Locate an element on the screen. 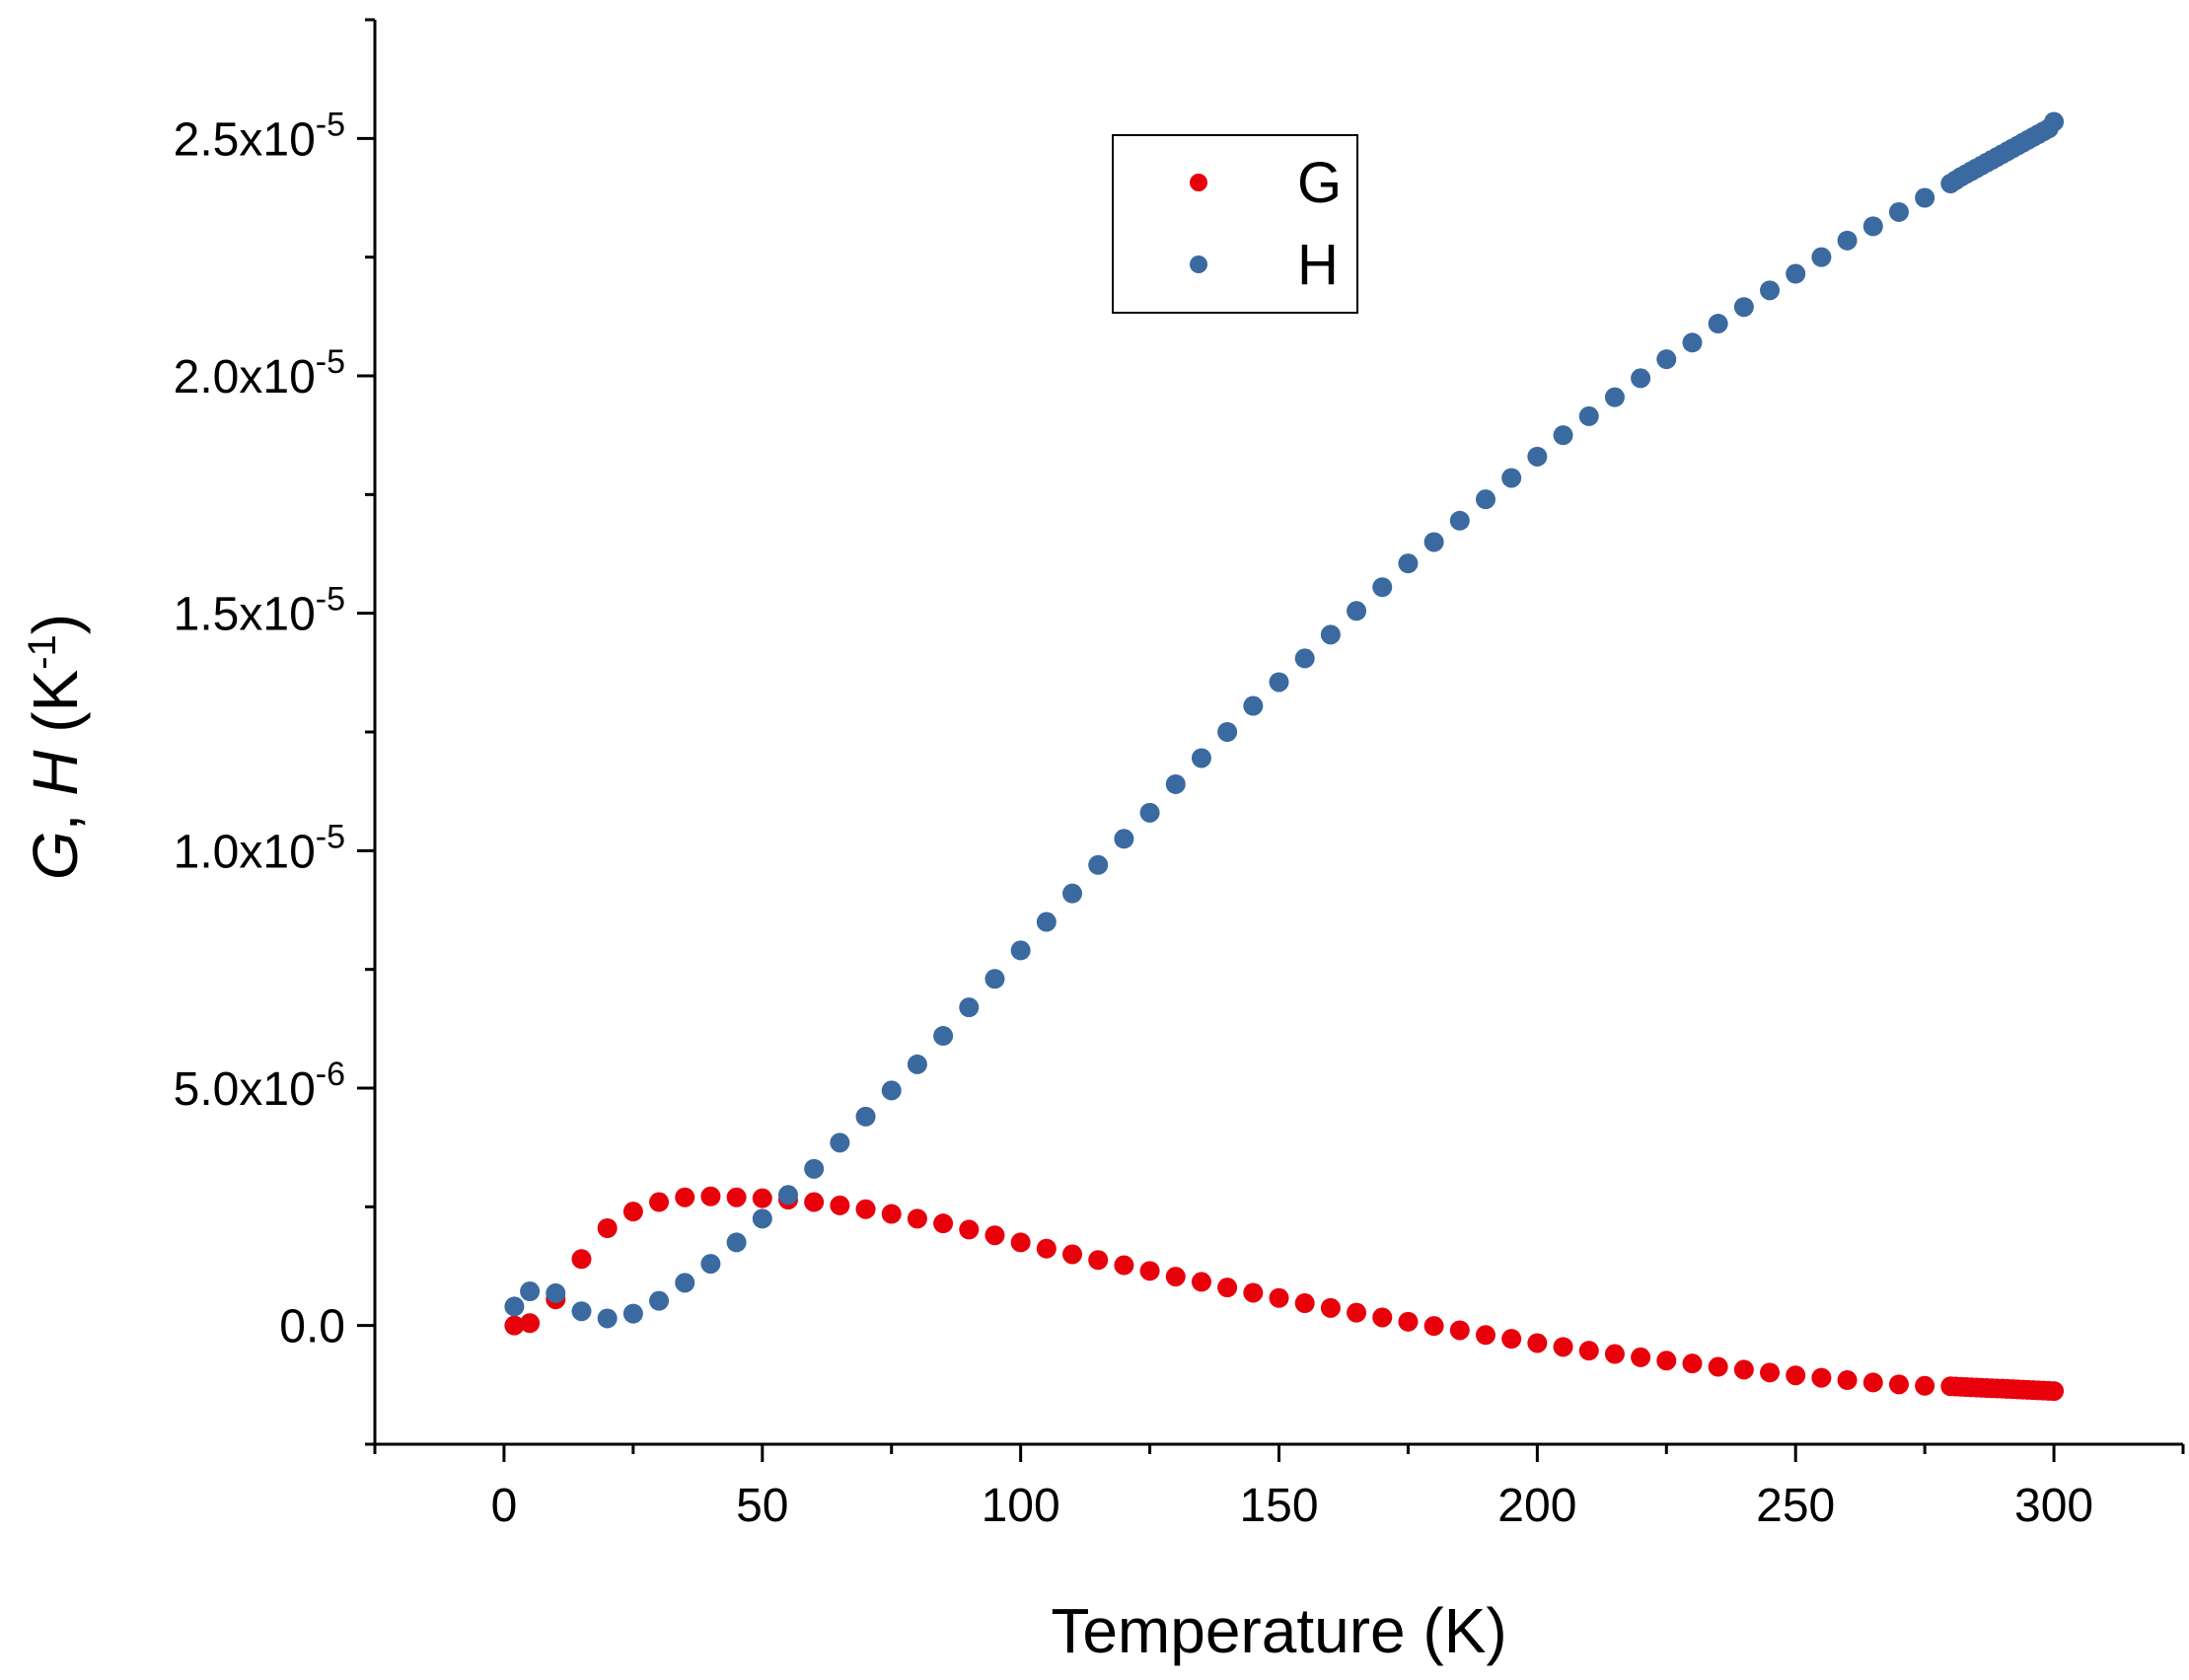  x-tick-label-100: 100 is located at coordinates (1021, 1506).